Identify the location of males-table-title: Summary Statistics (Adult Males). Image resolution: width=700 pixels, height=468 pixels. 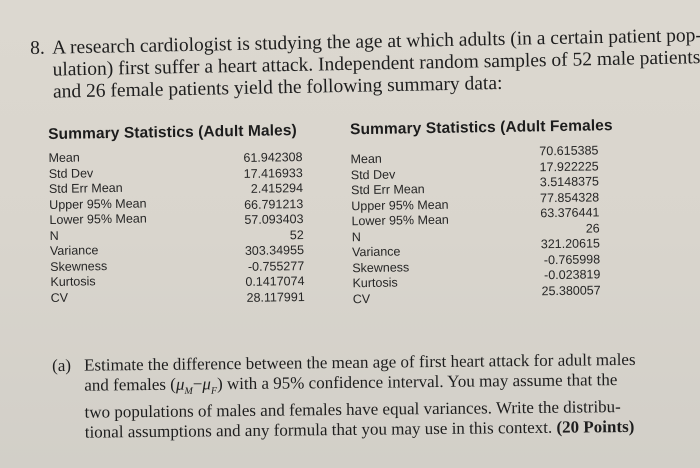
(172, 132).